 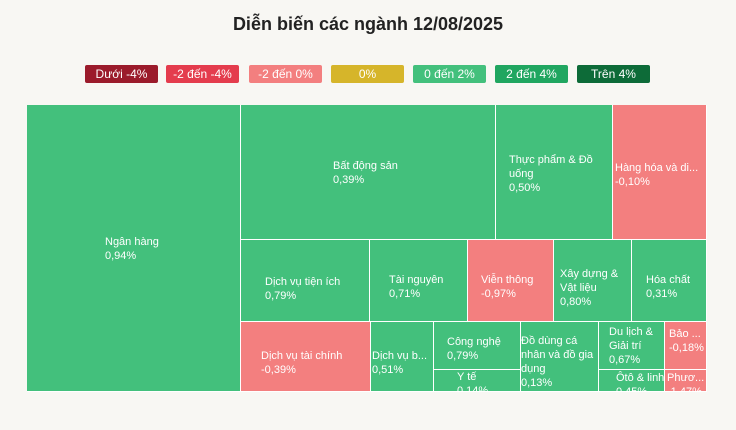 What do you see at coordinates (631, 339) in the screenshot?
I see `tile-label: Du lịch & Giải trí` at bounding box center [631, 339].